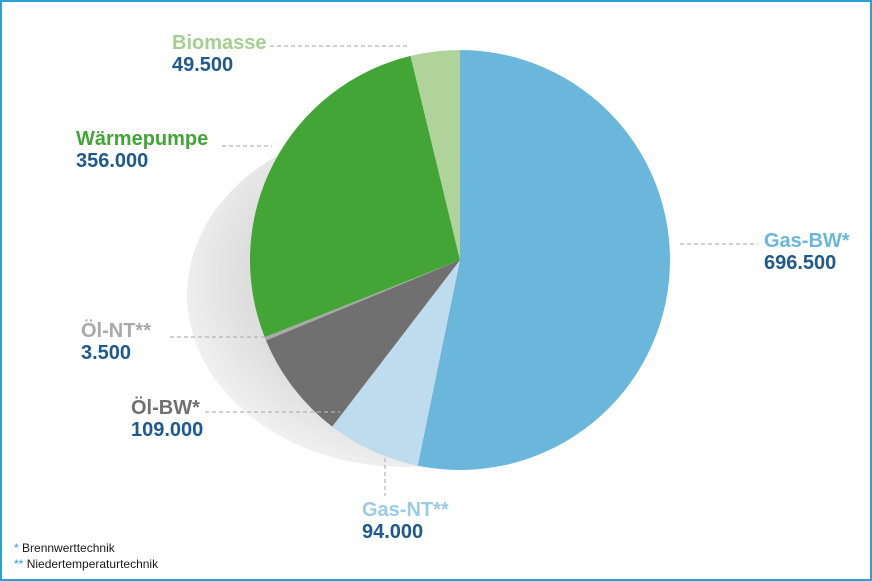 The image size is (872, 581). Describe the element at coordinates (203, 65) in the screenshot. I see `slice-value-biomasse: 49.500` at that location.